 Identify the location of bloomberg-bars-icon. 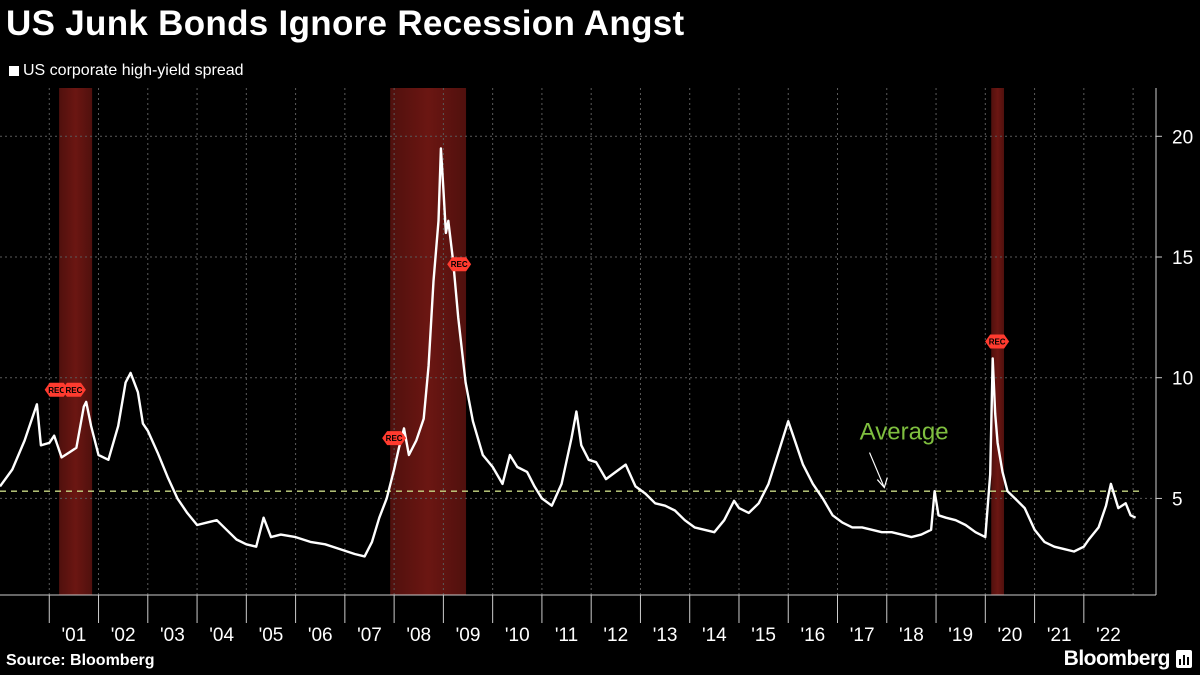
(1184, 659).